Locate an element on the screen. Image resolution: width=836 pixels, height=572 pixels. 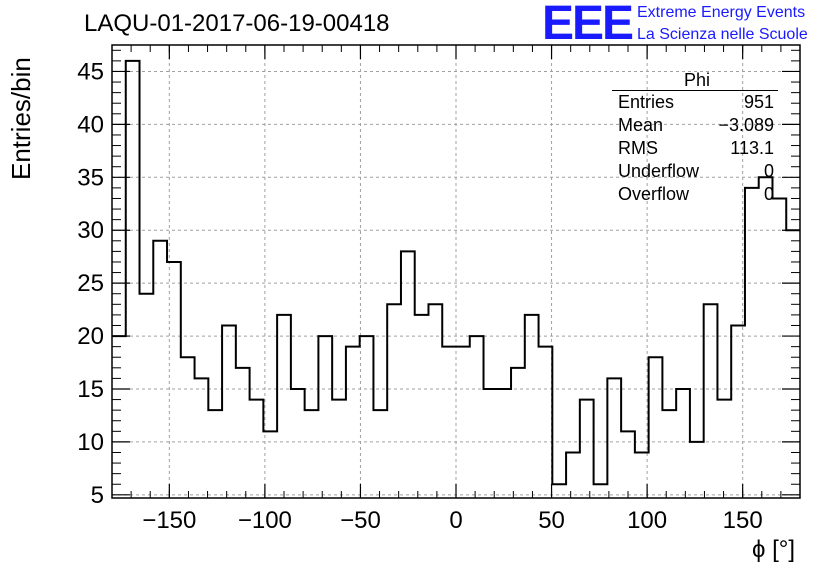
stats-value: 113.1 is located at coordinates (752, 148).